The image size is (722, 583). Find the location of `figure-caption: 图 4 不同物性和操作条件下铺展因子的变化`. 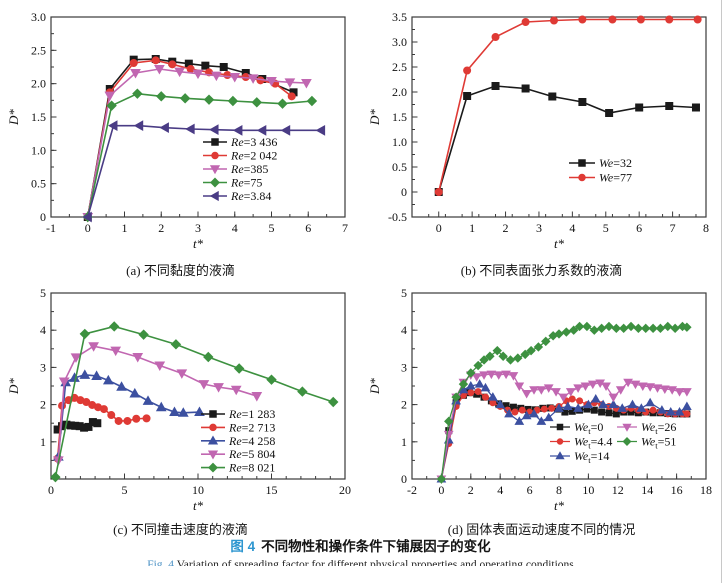

figure-caption: 图 4 不同物性和操作条件下铺展因子的变化 is located at coordinates (360, 546).